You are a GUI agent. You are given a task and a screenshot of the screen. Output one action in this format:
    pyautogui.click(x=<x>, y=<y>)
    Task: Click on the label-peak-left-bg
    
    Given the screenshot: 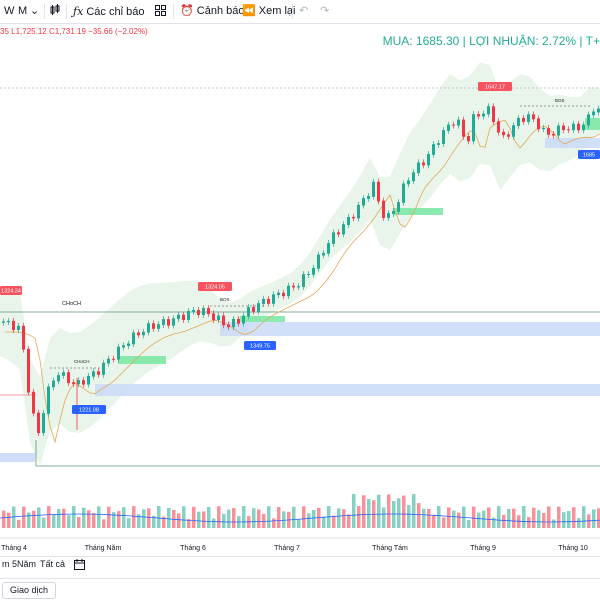 What is the action you would take?
    pyautogui.click(x=11, y=290)
    